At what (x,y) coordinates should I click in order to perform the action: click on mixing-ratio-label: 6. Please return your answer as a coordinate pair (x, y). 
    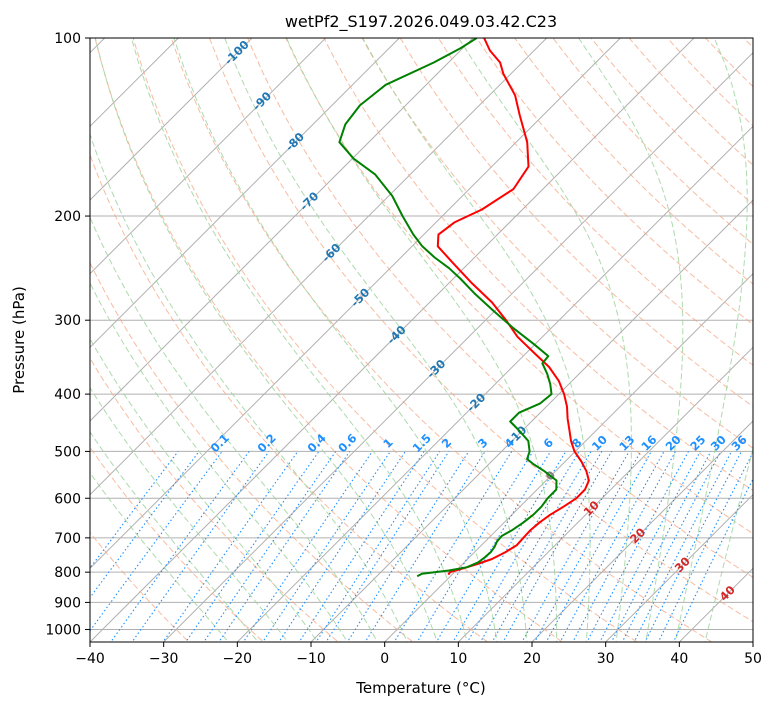
    Looking at the image, I should click on (548, 443).